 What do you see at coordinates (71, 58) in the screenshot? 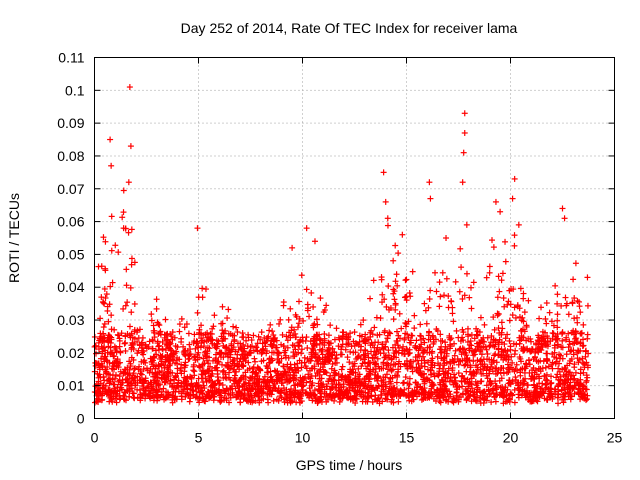
I see `y-tick-label: 0.11` at bounding box center [71, 58].